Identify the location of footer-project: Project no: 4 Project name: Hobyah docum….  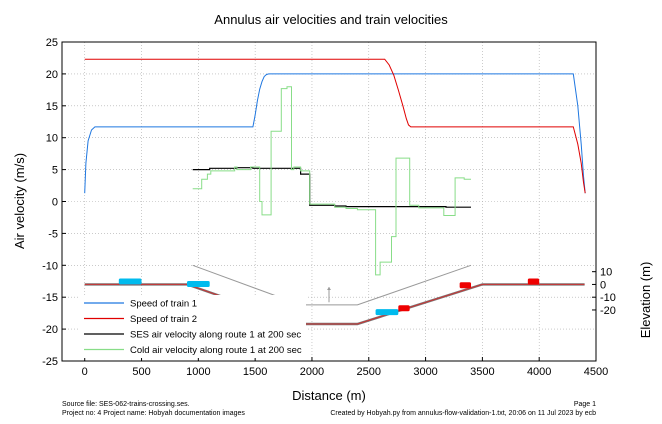
(153, 413).